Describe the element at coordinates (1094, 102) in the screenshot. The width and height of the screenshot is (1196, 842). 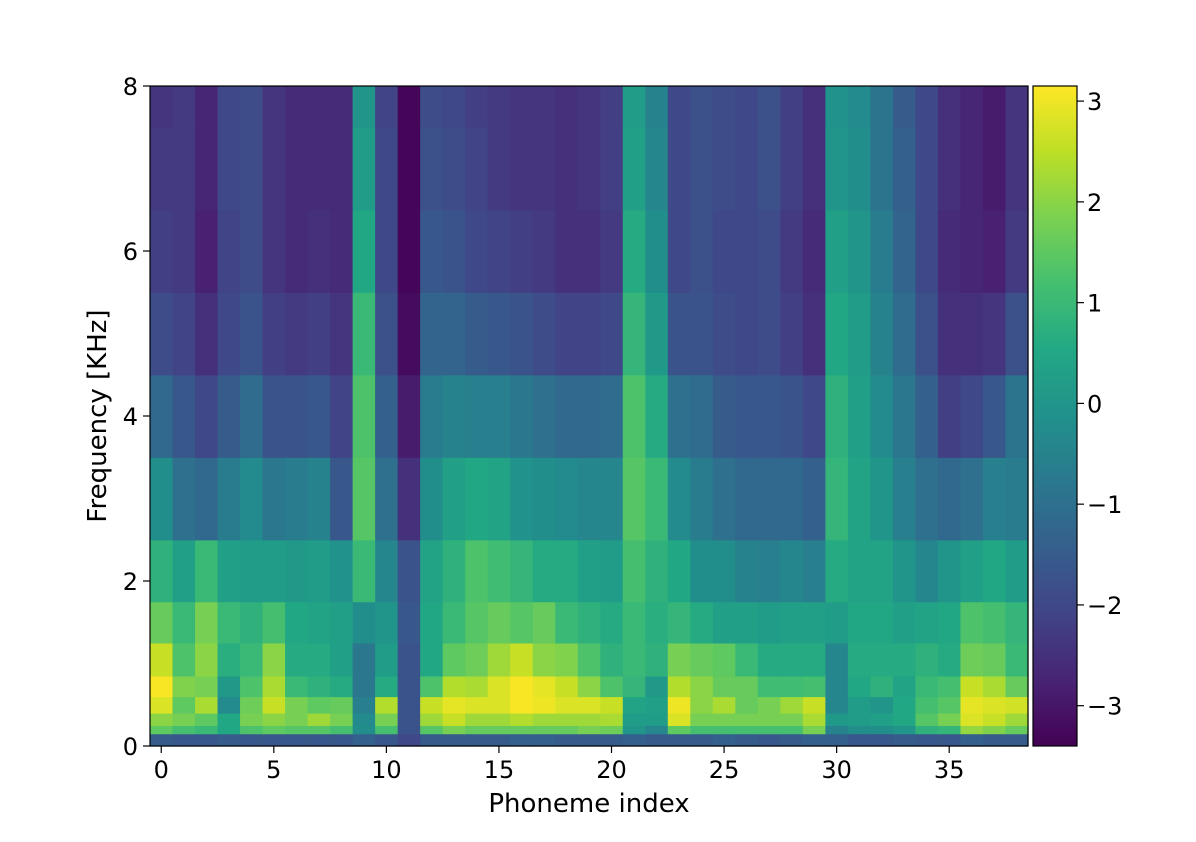
I see `colorbar-tick-label: 3` at that location.